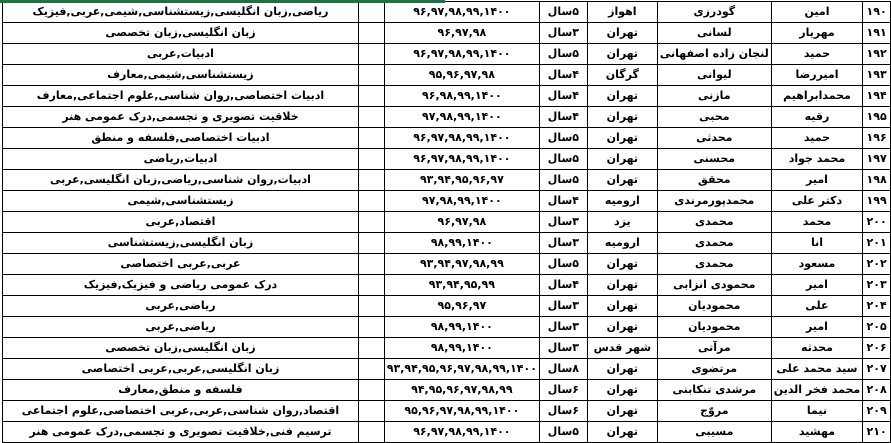 The height and width of the screenshot is (443, 891). Describe the element at coordinates (817, 243) in the screenshot. I see `first-name-cell: انا` at that location.